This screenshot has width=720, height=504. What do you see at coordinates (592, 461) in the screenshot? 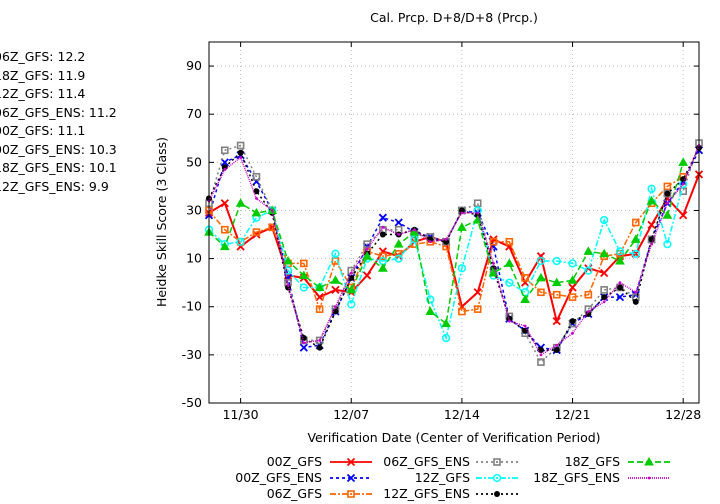
I see `legend-label: 18Z_GFS` at bounding box center [592, 461].